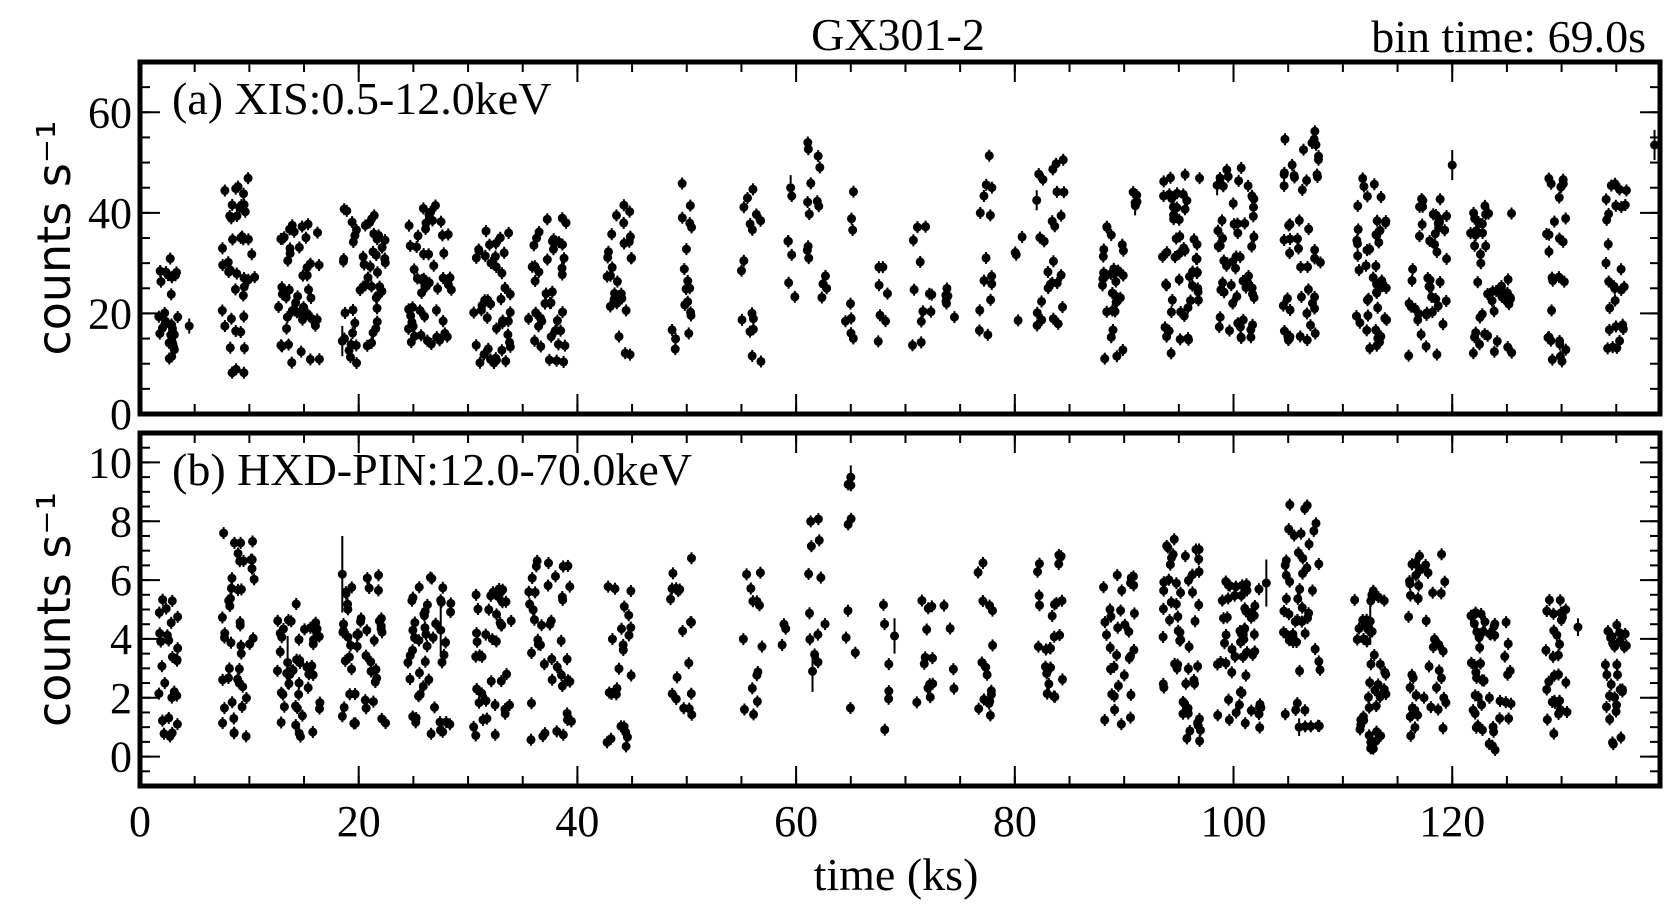  What do you see at coordinates (110, 462) in the screenshot?
I see `y-tick-label: 10` at bounding box center [110, 462].